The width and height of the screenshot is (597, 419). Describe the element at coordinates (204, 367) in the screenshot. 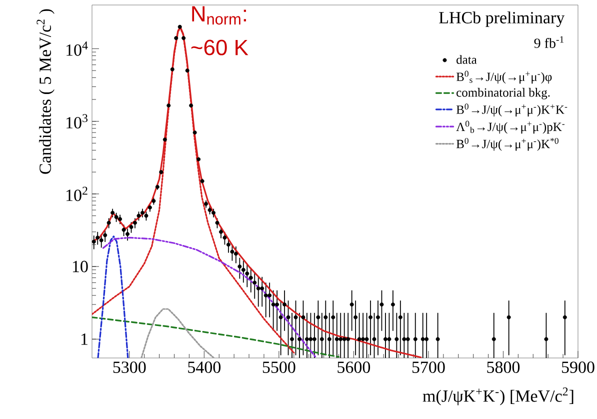

I see `x-tick-label: 5400` at that location.